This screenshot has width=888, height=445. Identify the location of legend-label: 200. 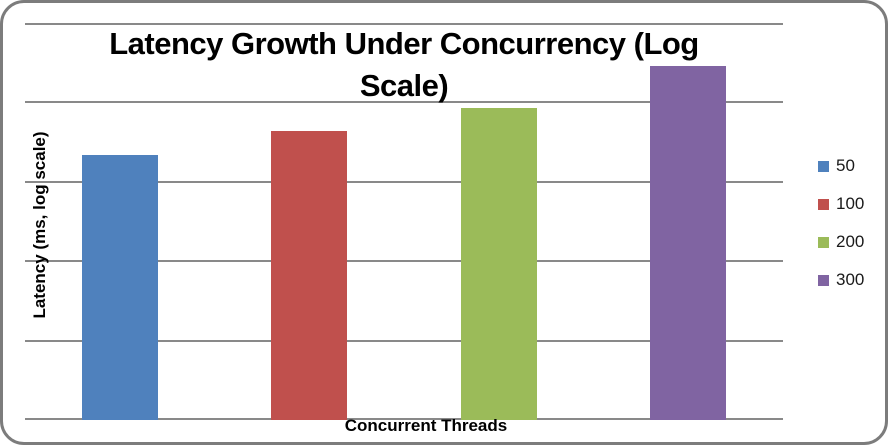
(850, 241).